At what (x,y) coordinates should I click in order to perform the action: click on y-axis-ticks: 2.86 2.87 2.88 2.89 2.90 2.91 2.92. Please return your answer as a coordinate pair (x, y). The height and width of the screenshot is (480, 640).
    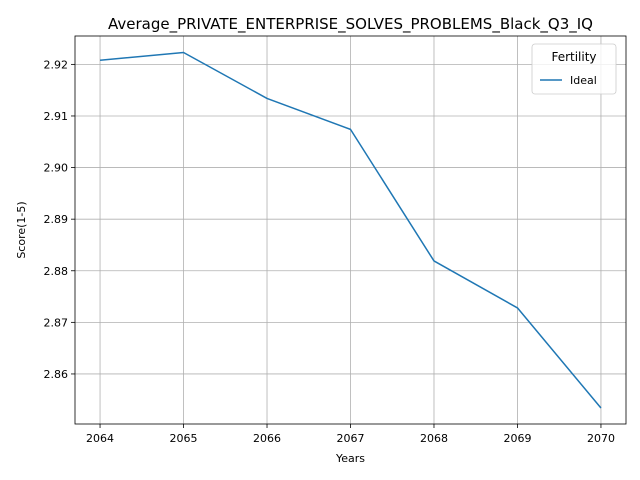
    Looking at the image, I should click on (59, 219).